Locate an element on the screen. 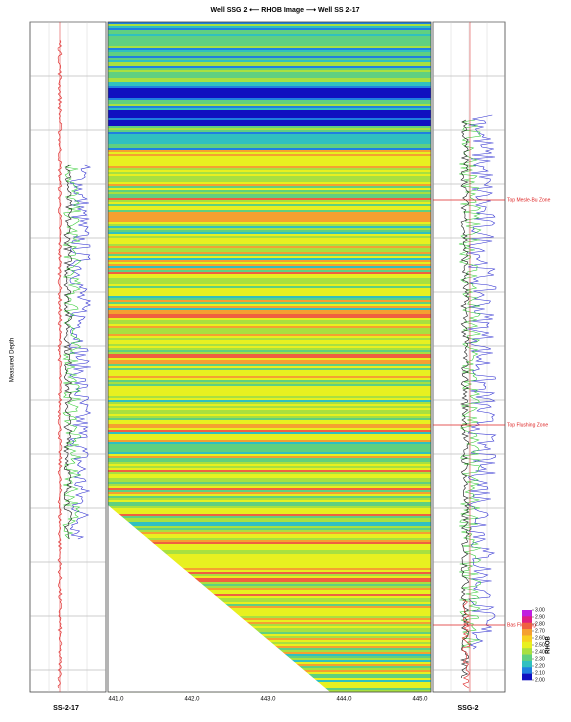 Image resolution: width=571 pixels, height=722 pixels. left-well-name: SS-2-17 is located at coordinates (66, 708).